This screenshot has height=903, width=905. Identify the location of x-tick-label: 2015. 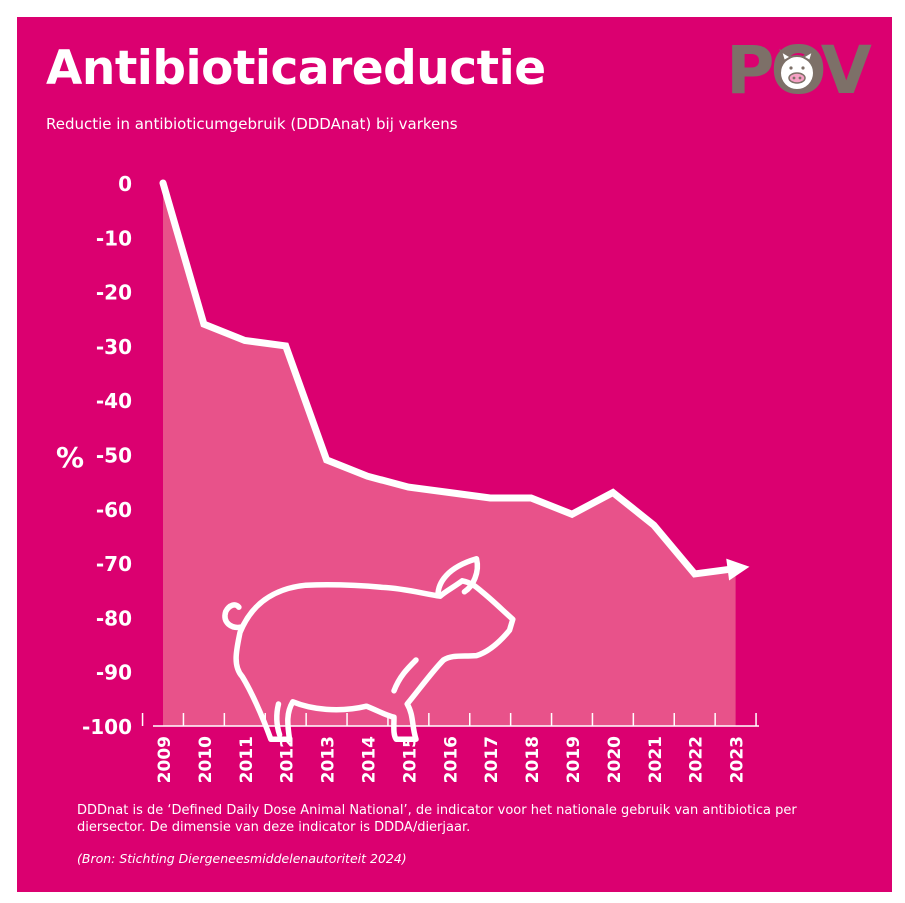
(410, 759).